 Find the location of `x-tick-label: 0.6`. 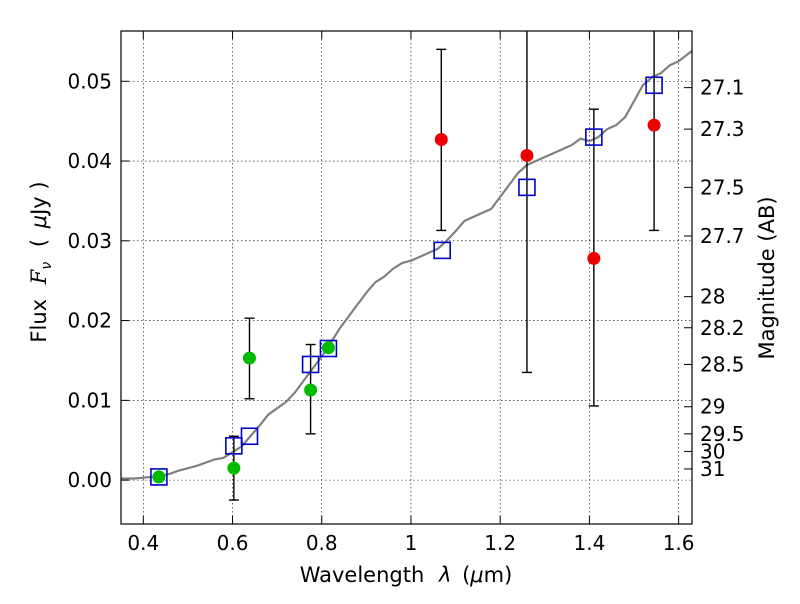

x-tick-label: 0.6 is located at coordinates (233, 543).